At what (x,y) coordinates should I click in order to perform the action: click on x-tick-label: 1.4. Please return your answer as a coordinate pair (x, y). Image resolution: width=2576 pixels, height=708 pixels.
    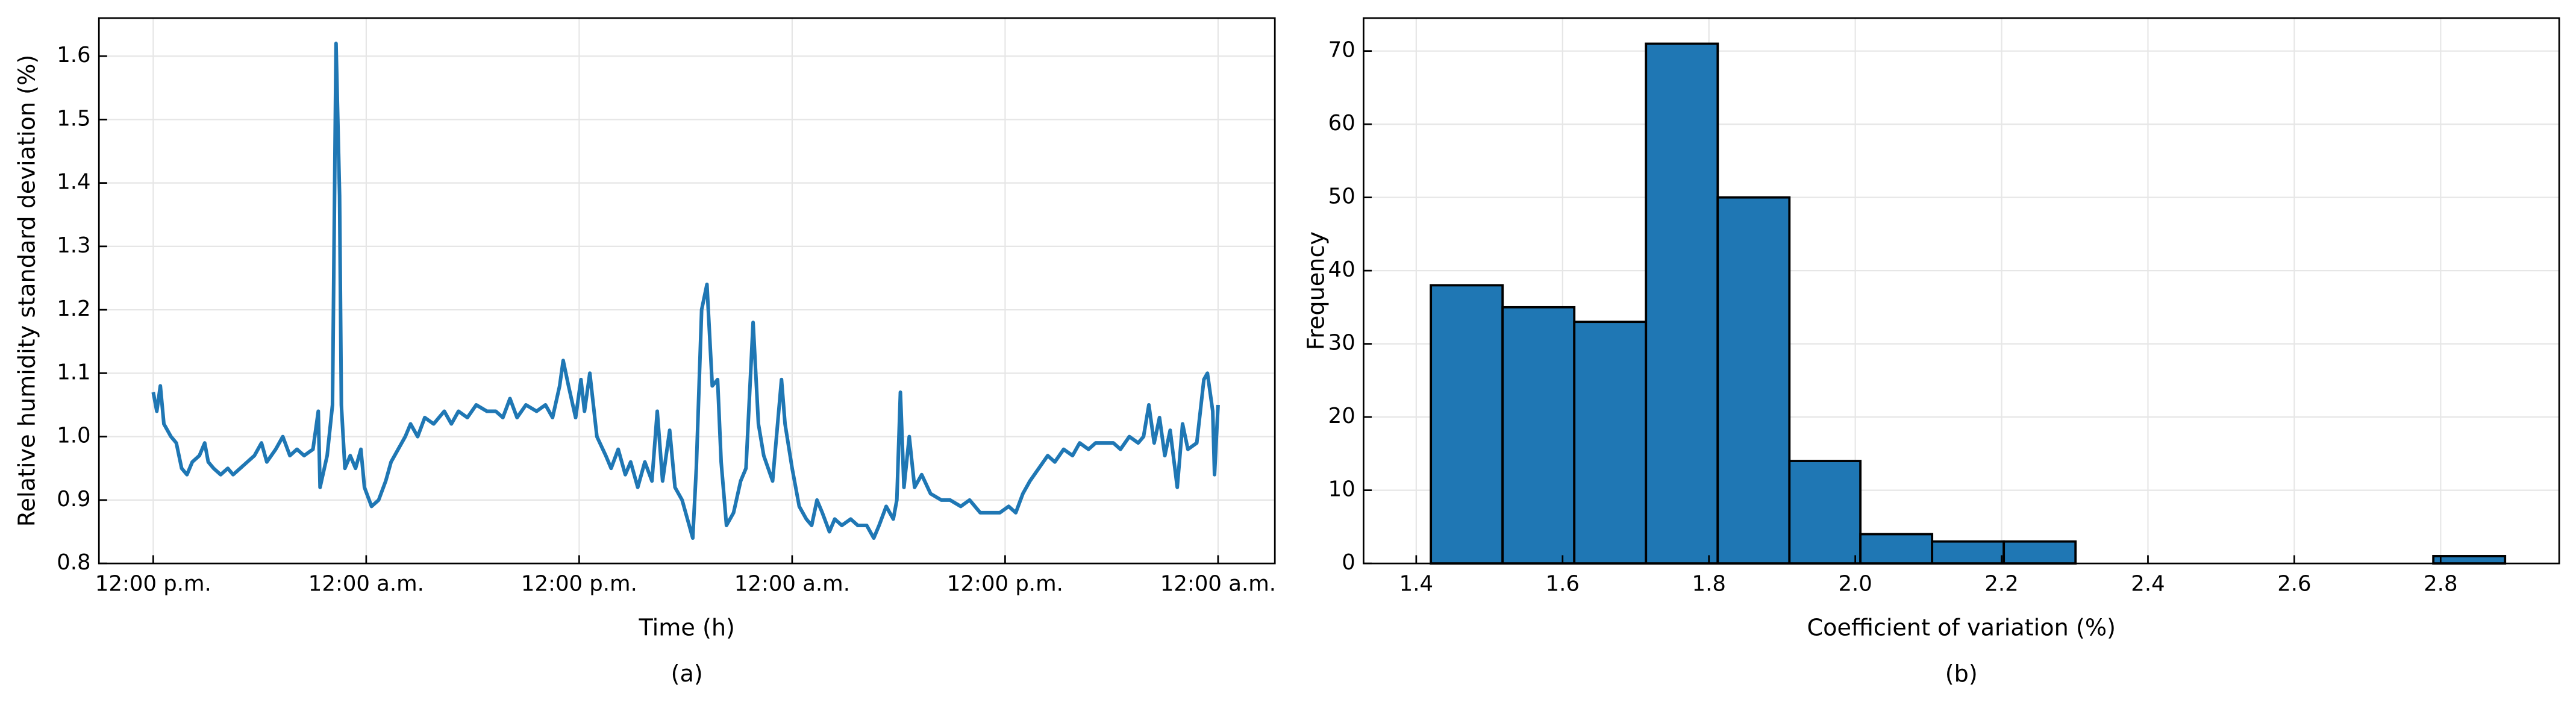
    Looking at the image, I should click on (1416, 584).